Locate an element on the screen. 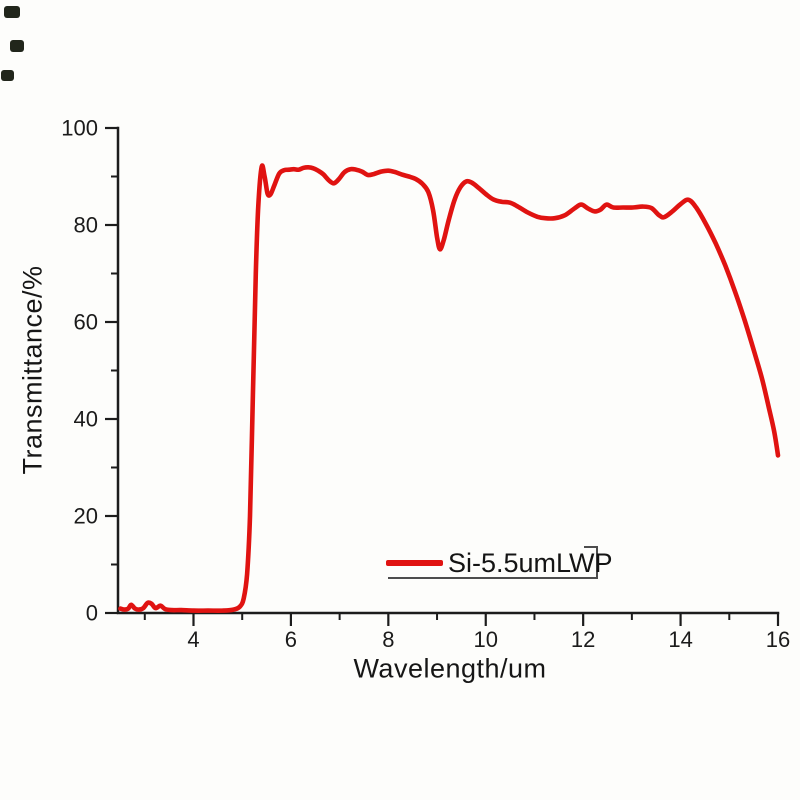 The image size is (800, 800). legend-box-top-edge is located at coordinates (590, 547).